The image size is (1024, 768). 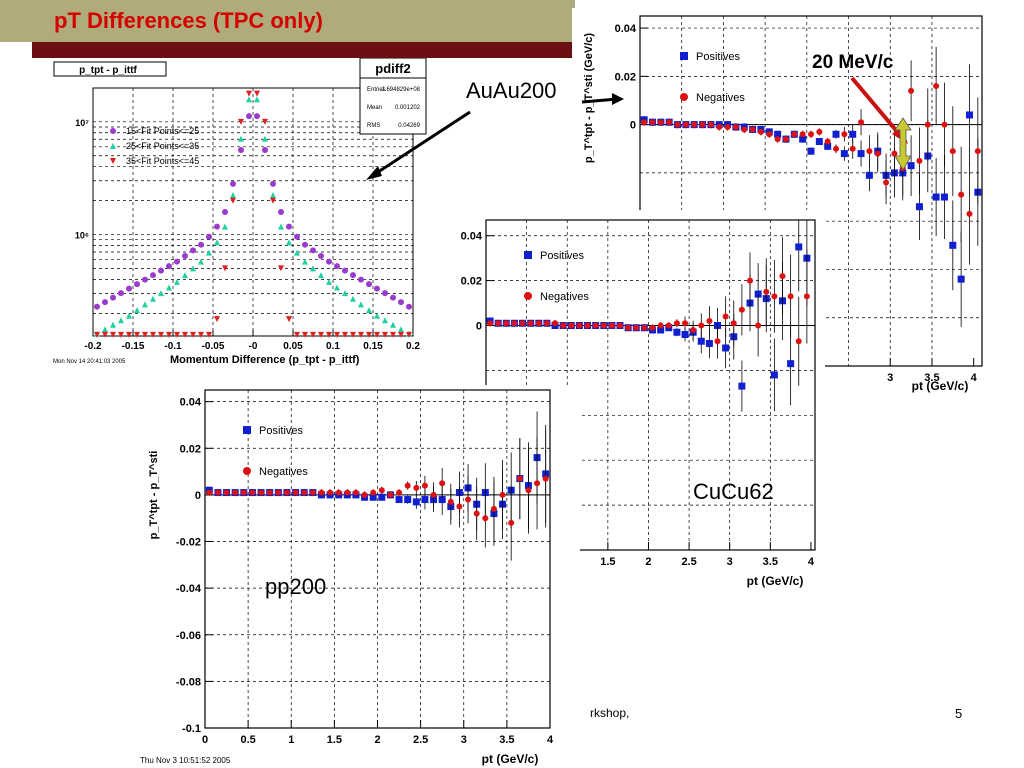 What do you see at coordinates (413, 346) in the screenshot?
I see `x-tick-label: 0.2` at bounding box center [413, 346].